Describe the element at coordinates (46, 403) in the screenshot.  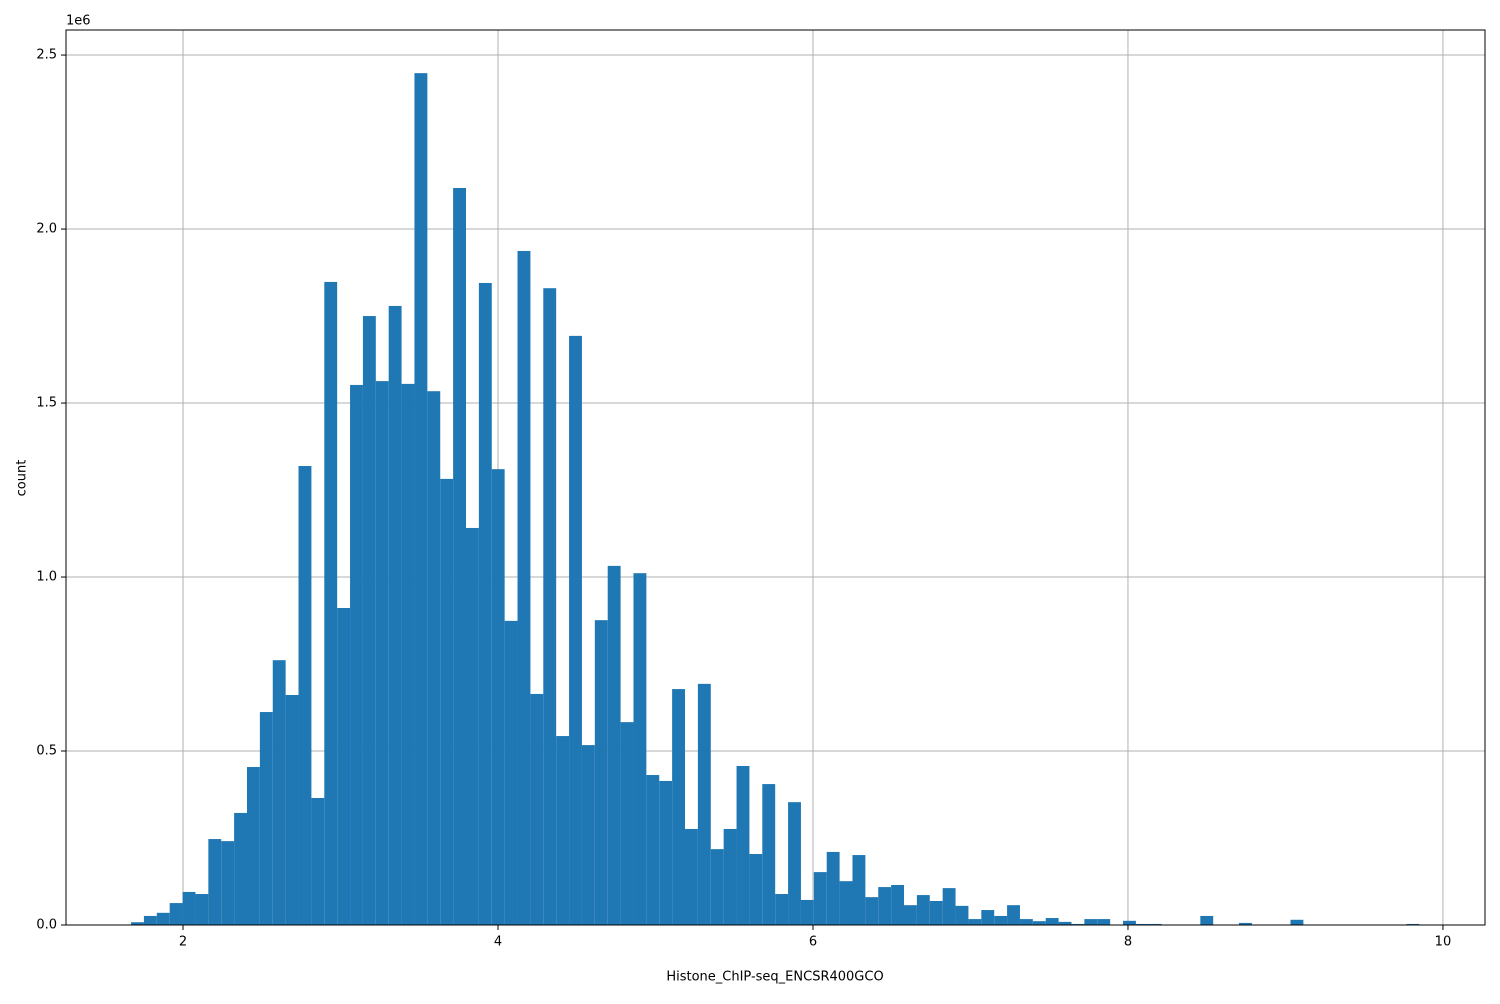
I see `y-tick-label: 1.5` at that location.